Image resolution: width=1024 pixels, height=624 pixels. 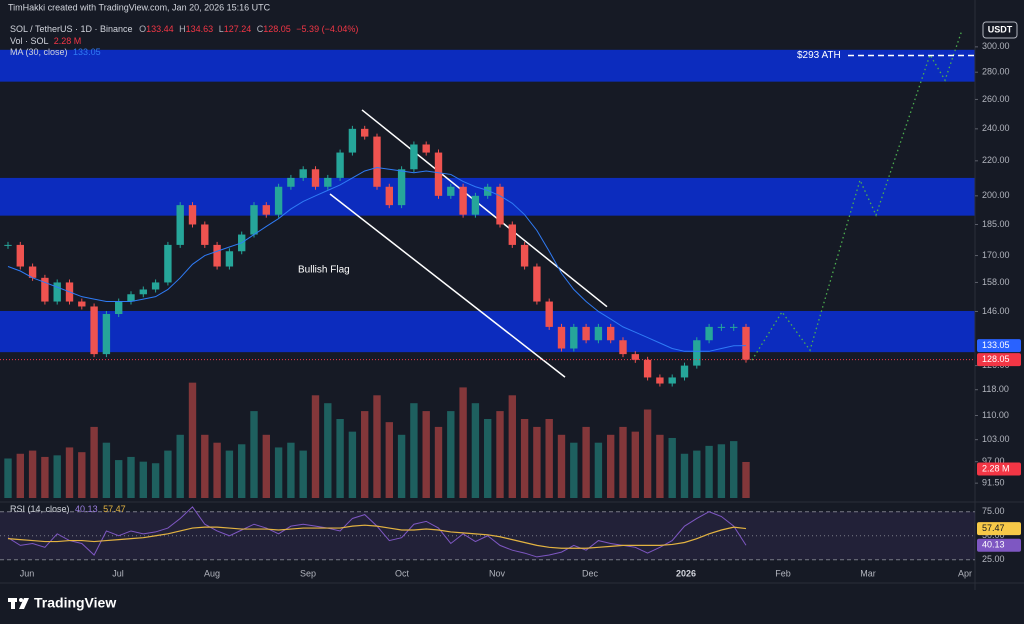 What do you see at coordinates (377, 536) in the screenshot?
I see `rsi-ma-line` at bounding box center [377, 536].